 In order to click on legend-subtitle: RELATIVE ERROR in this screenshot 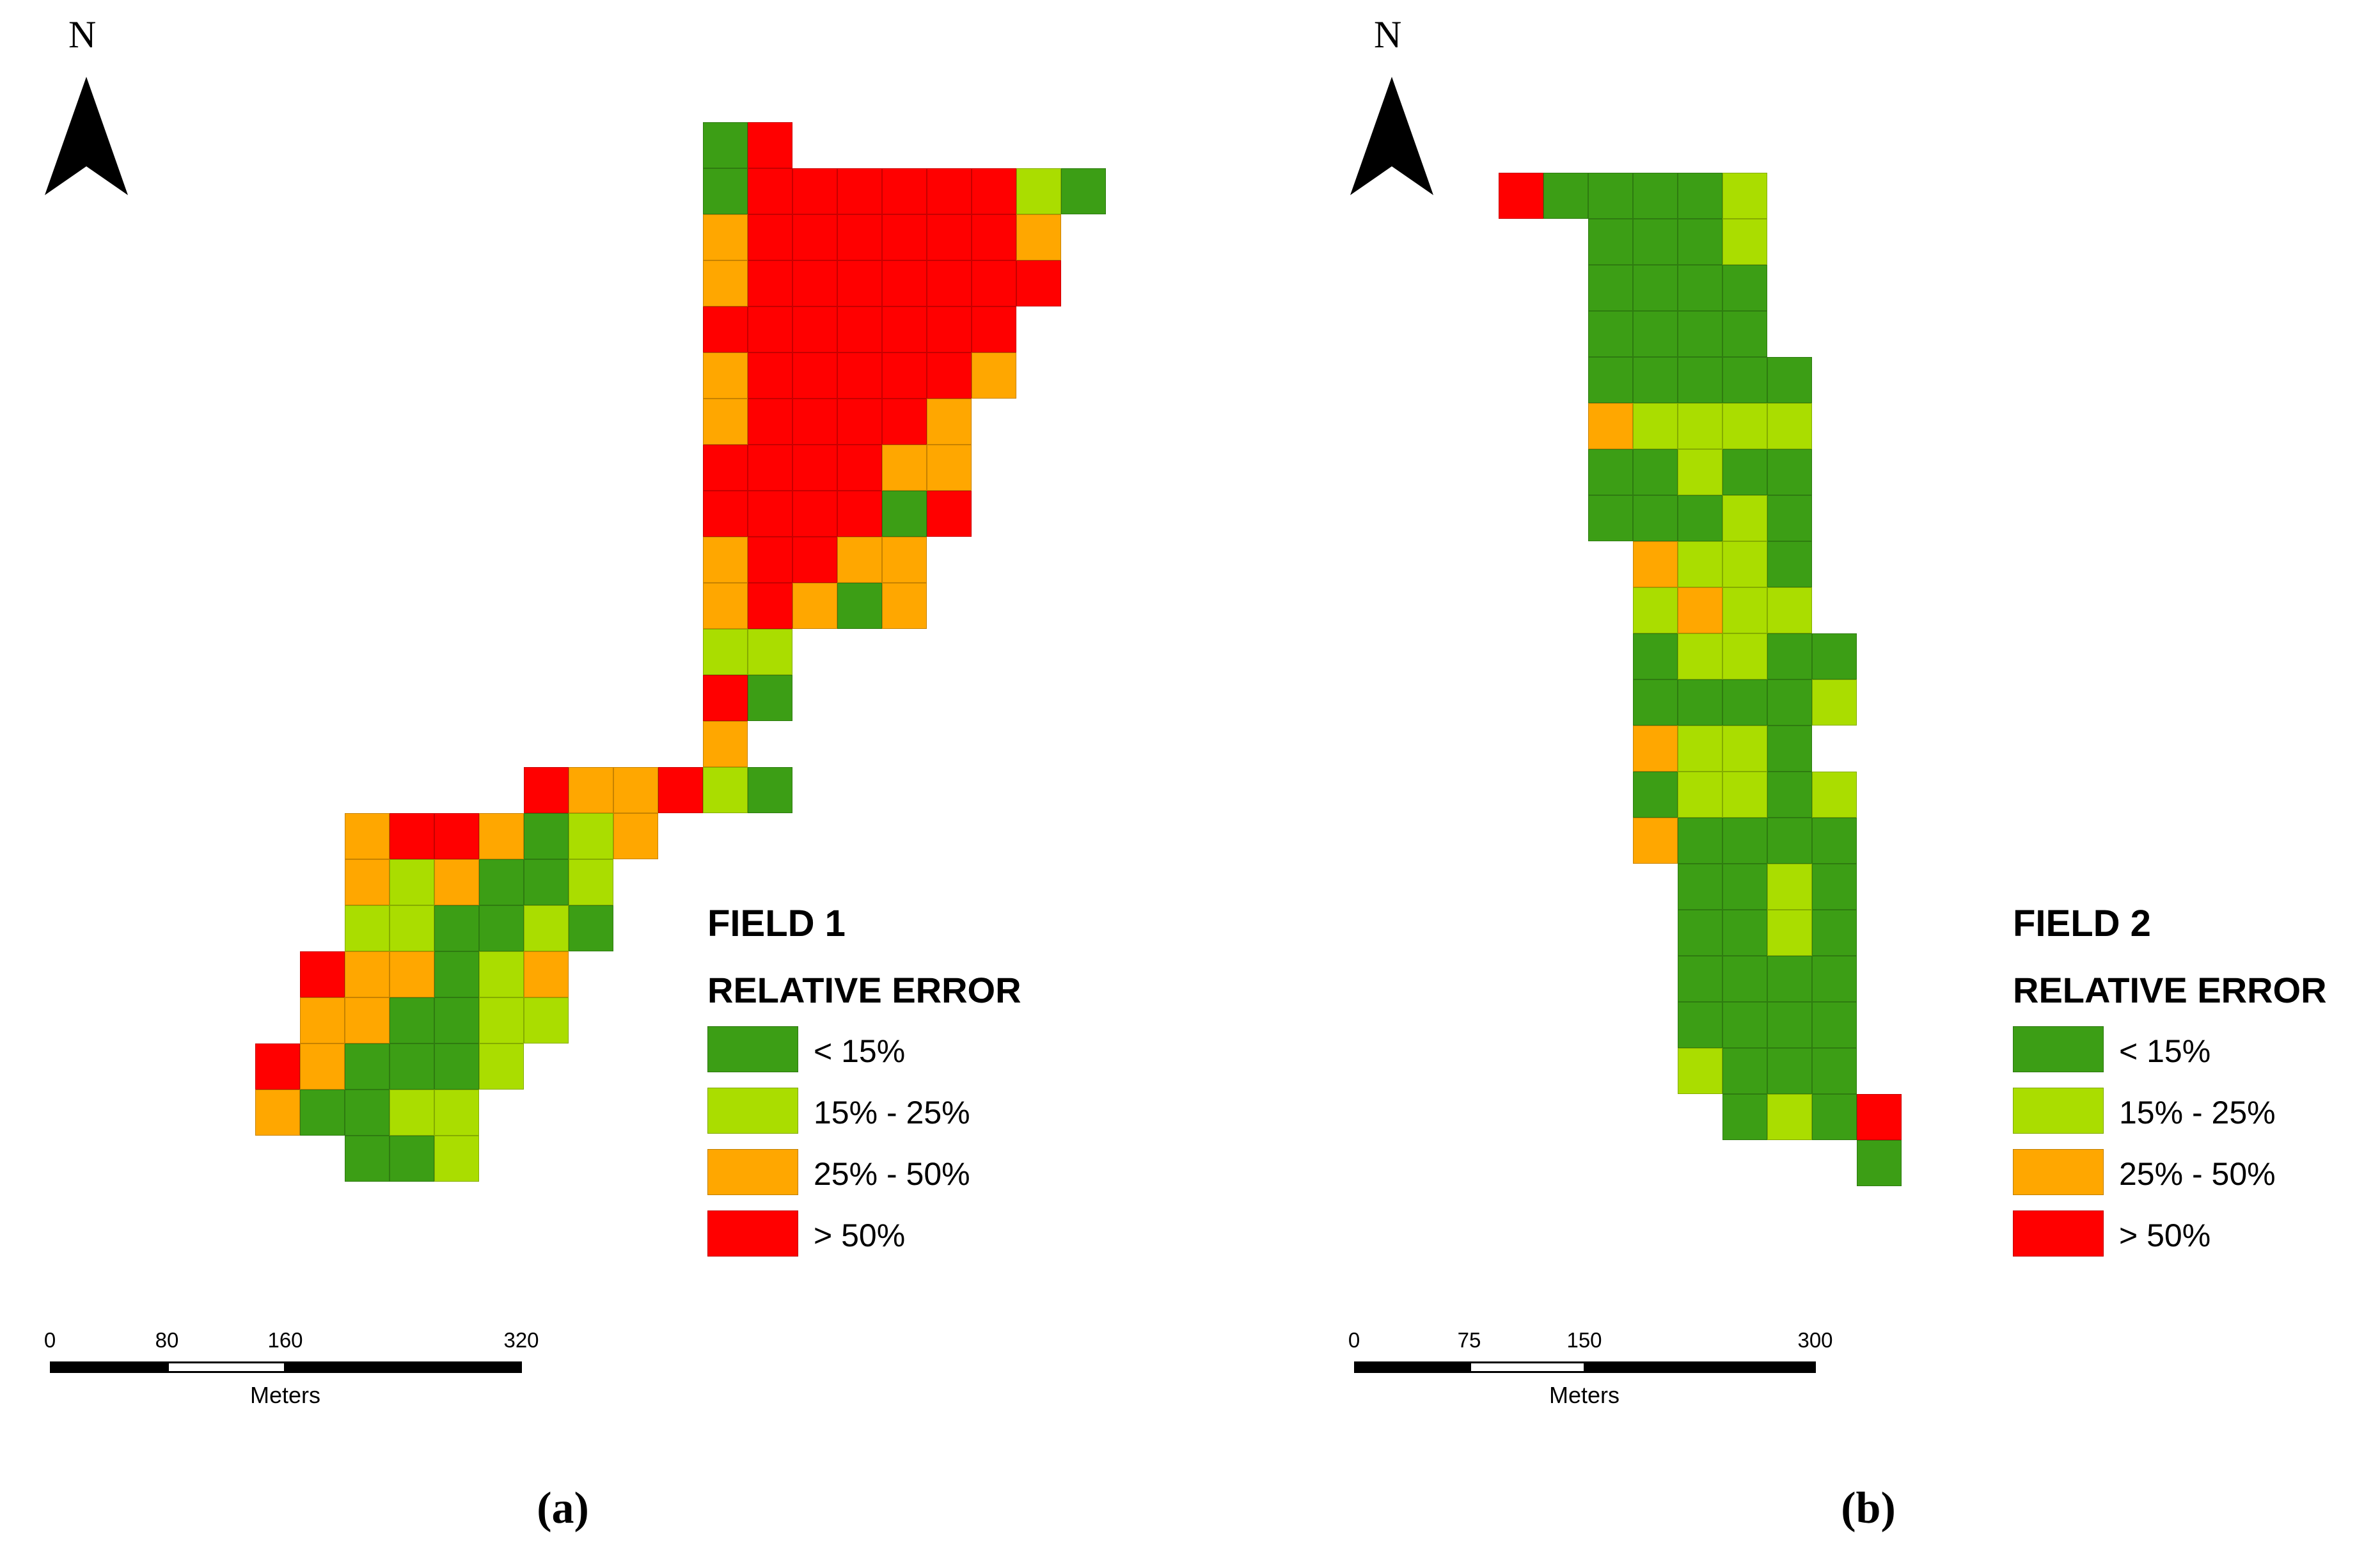, I will do `click(864, 990)`.